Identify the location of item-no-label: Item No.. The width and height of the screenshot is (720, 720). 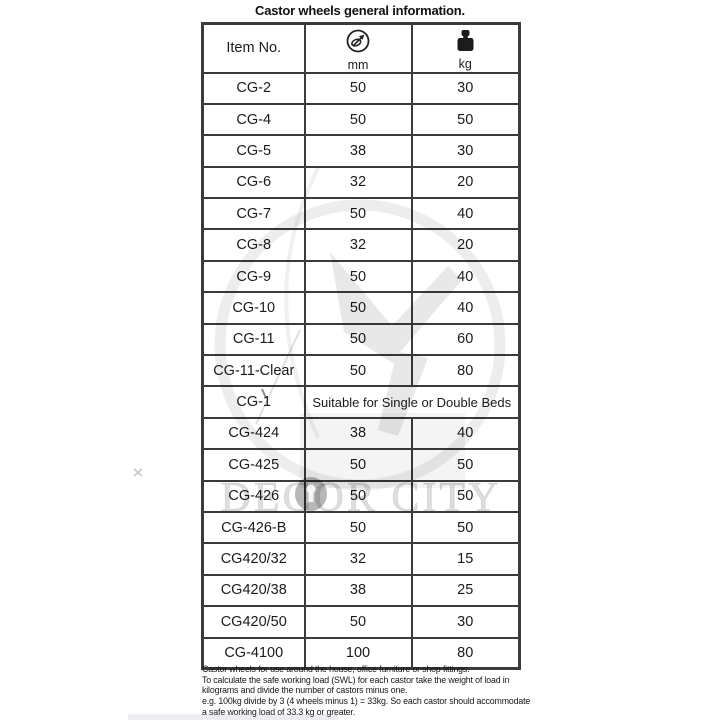
(254, 48).